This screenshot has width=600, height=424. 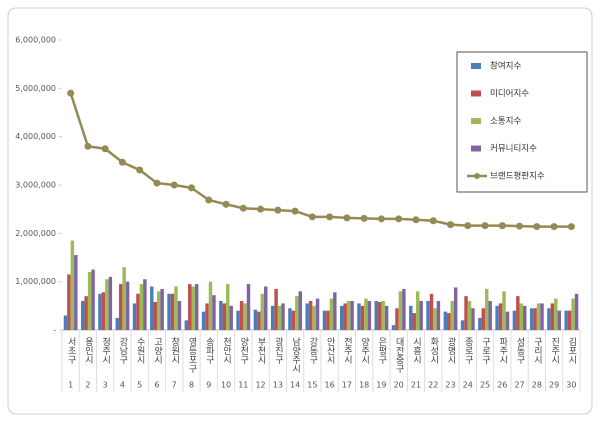 What do you see at coordinates (174, 385) in the screenshot?
I see `rank-label: 7` at bounding box center [174, 385].